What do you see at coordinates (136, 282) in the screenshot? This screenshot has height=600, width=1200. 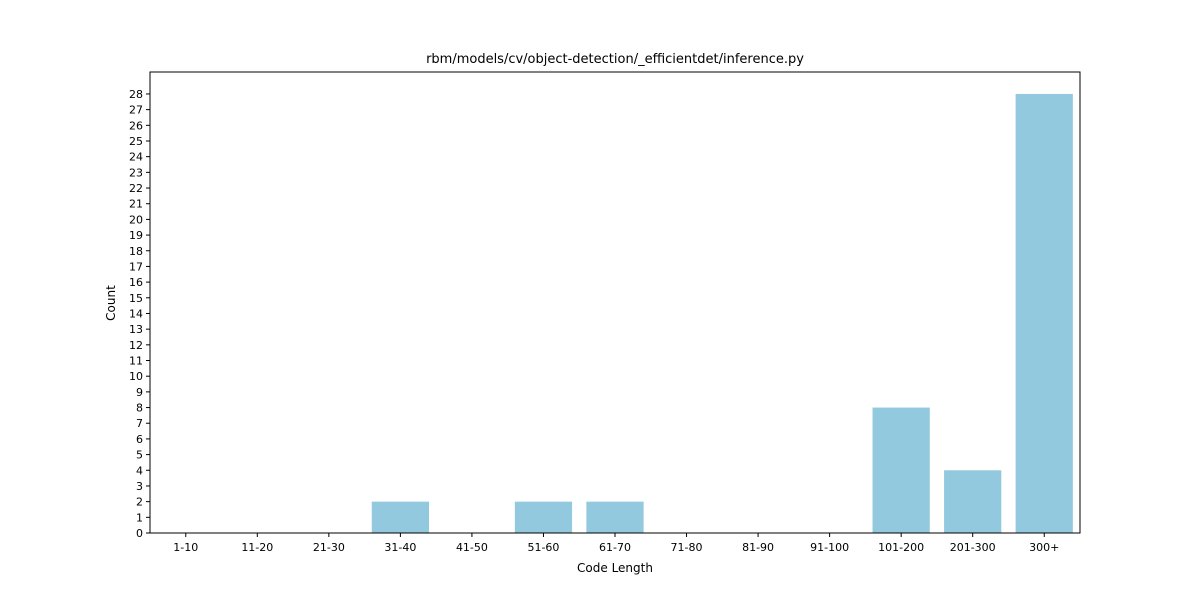 I see `y-tick-label: 16` at bounding box center [136, 282].